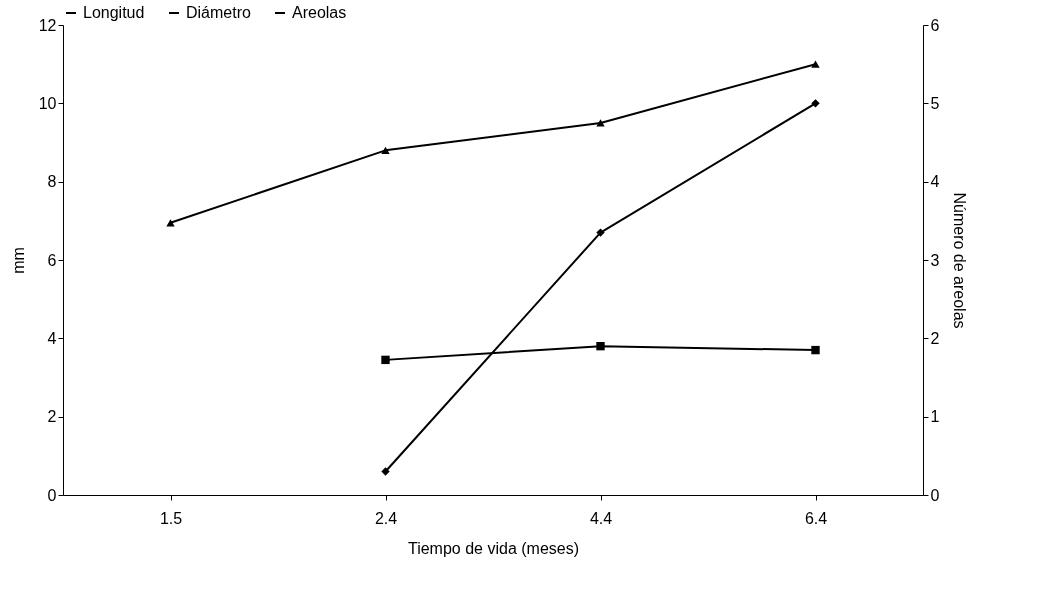 The image size is (1049, 599). I want to click on y2-tick-label: 1, so click(935, 417).